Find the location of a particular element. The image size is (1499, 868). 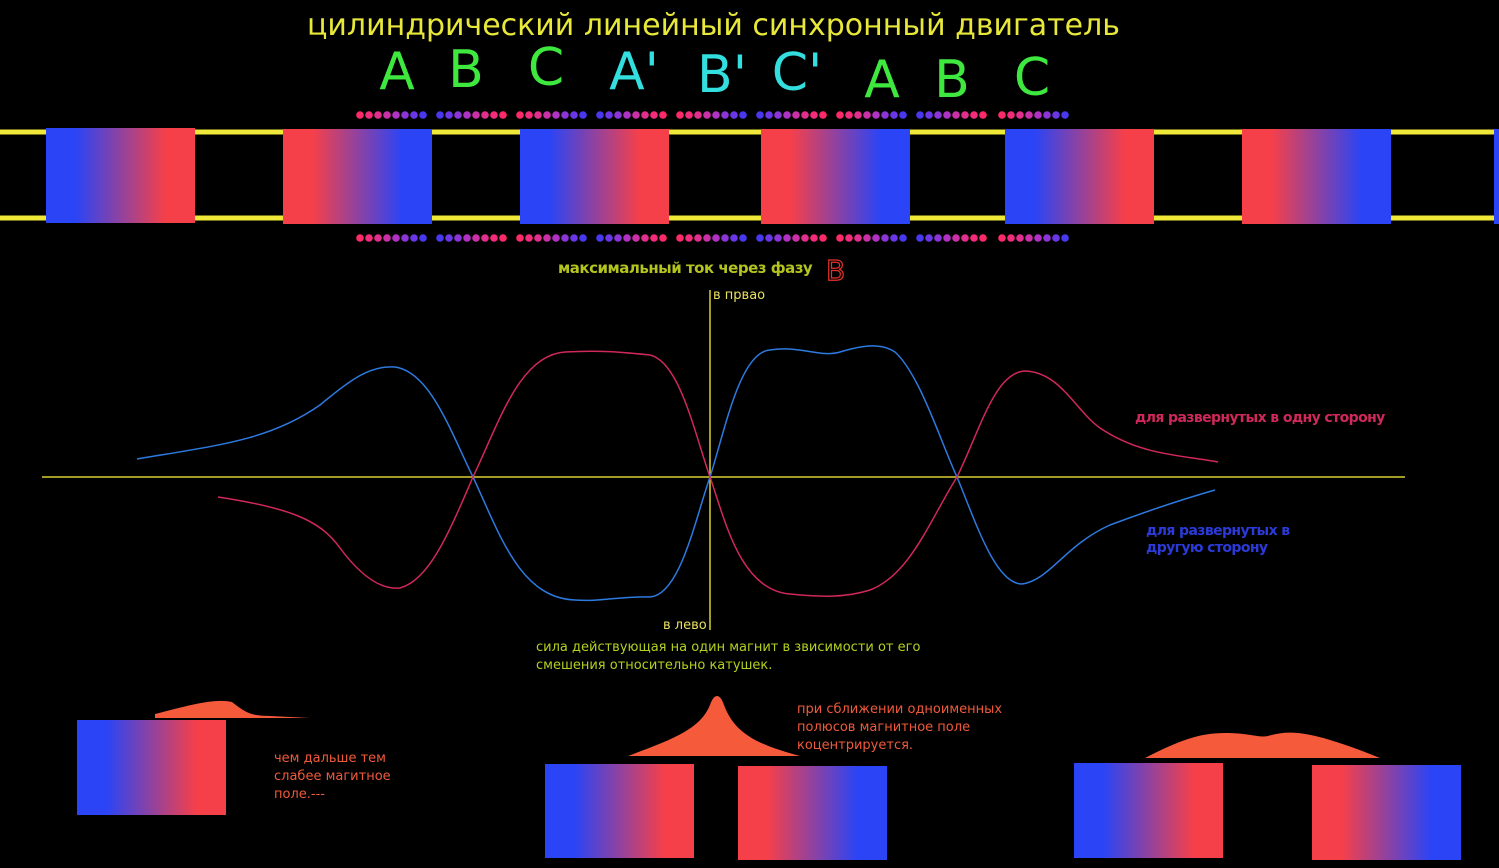

phase-label: A is located at coordinates (882, 80).